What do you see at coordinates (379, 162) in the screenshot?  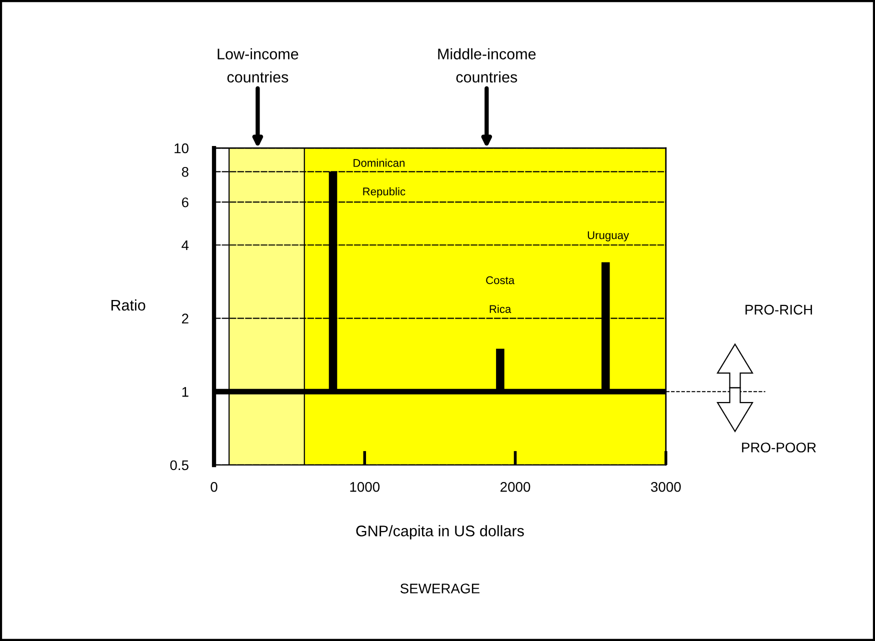 I see `annotation: Dominican` at bounding box center [379, 162].